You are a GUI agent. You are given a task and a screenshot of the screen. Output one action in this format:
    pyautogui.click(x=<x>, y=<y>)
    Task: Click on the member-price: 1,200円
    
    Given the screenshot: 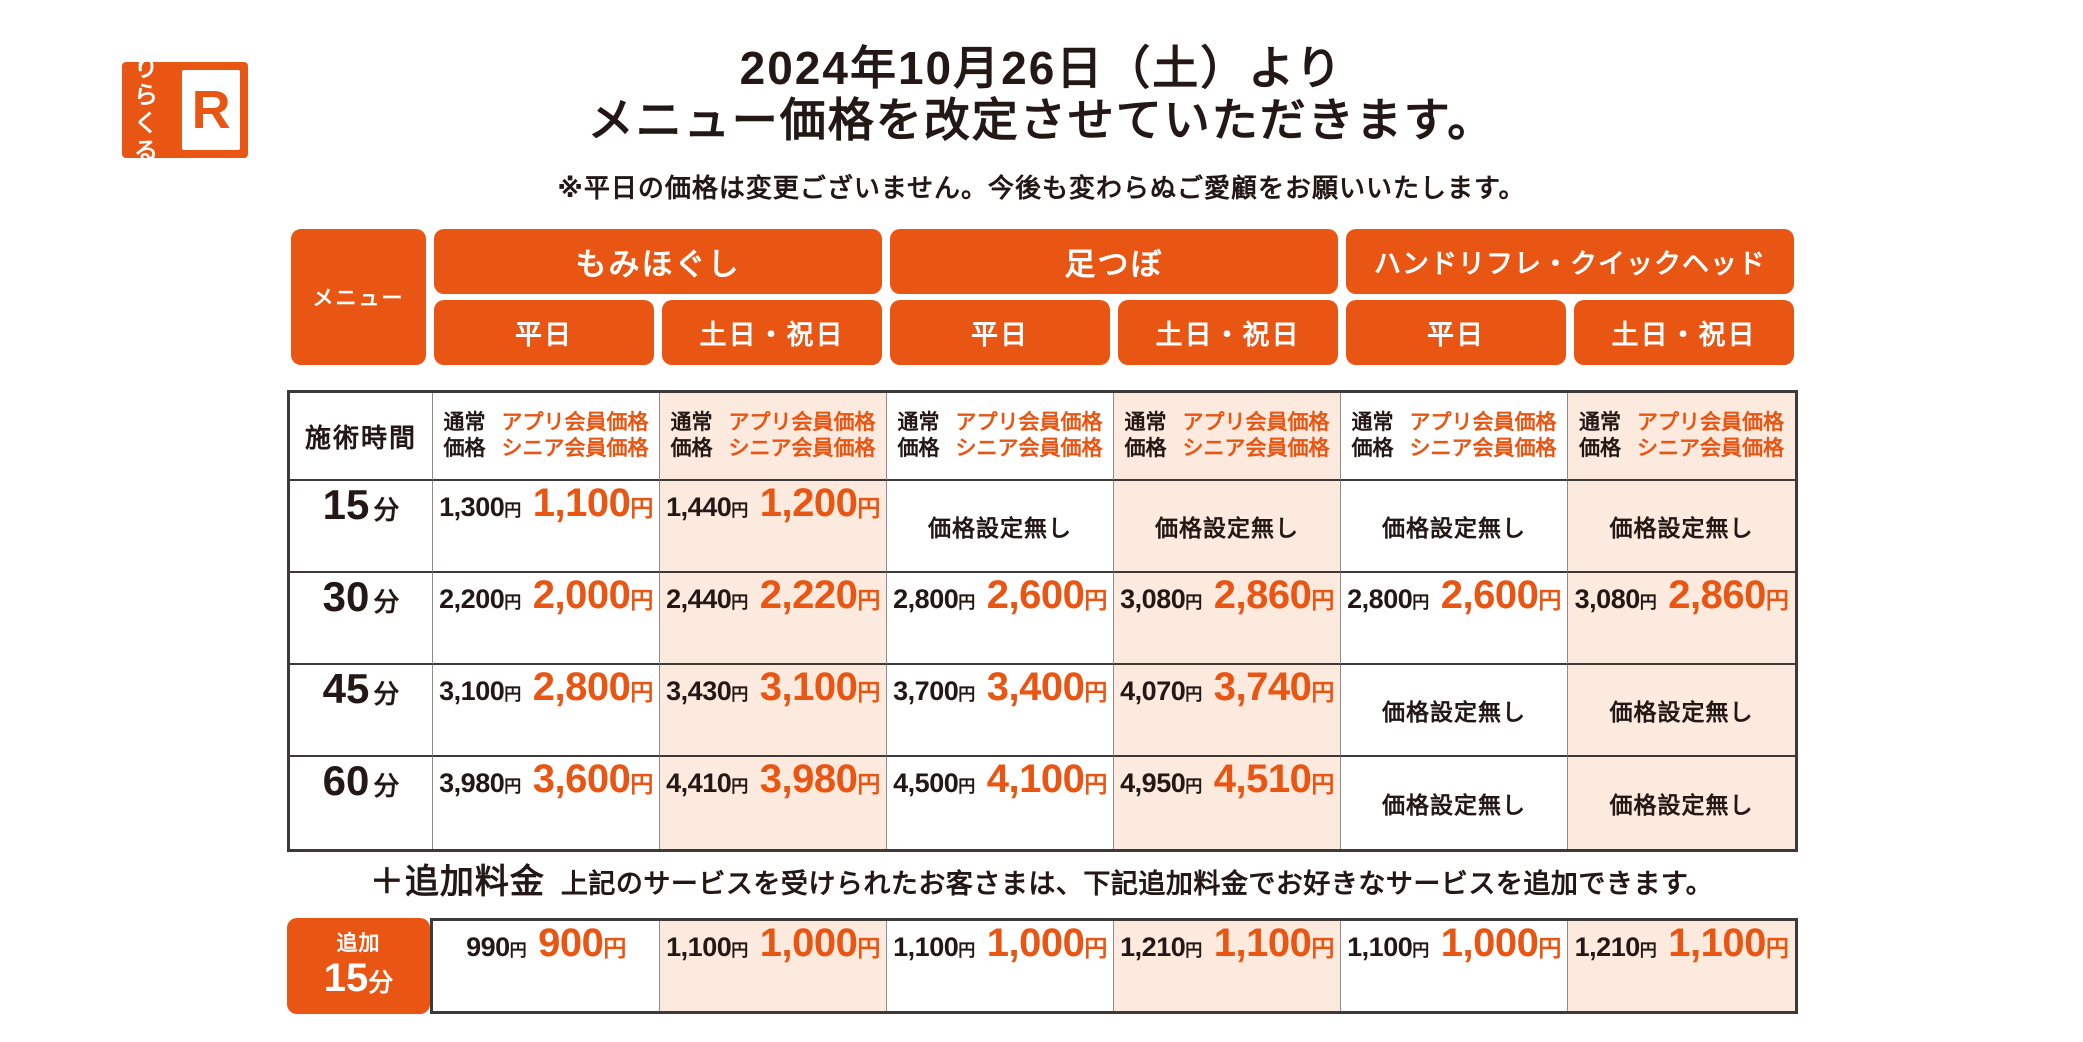 What is the action you would take?
    pyautogui.click(x=820, y=503)
    